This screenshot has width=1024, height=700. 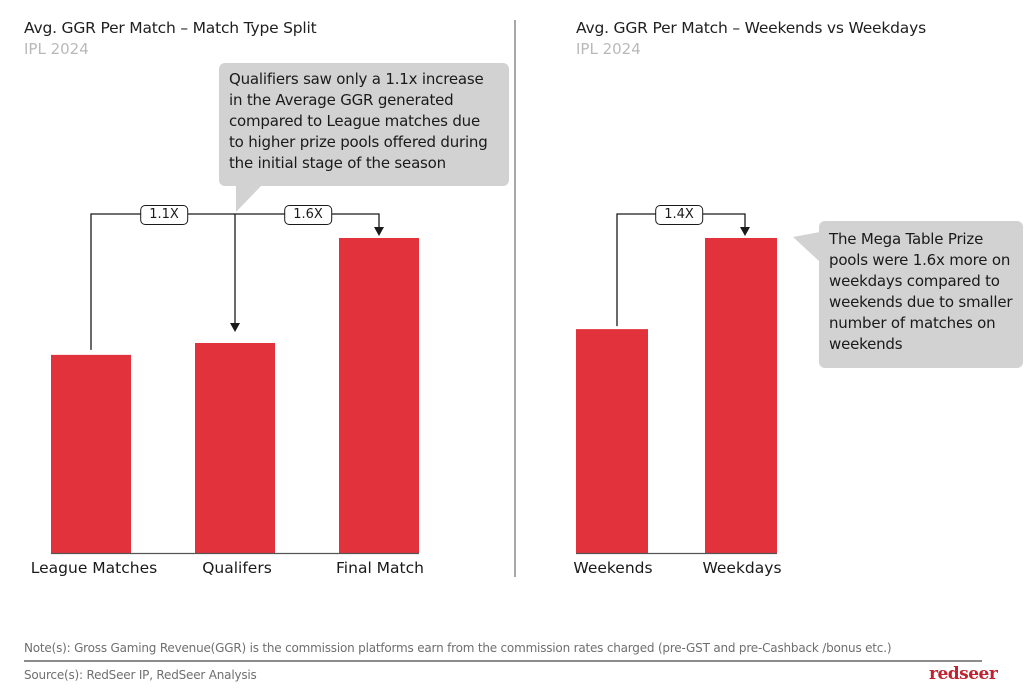 What do you see at coordinates (170, 28) in the screenshot?
I see `left-chart-title: Avg. GGR Per Match – Match Type Split` at bounding box center [170, 28].